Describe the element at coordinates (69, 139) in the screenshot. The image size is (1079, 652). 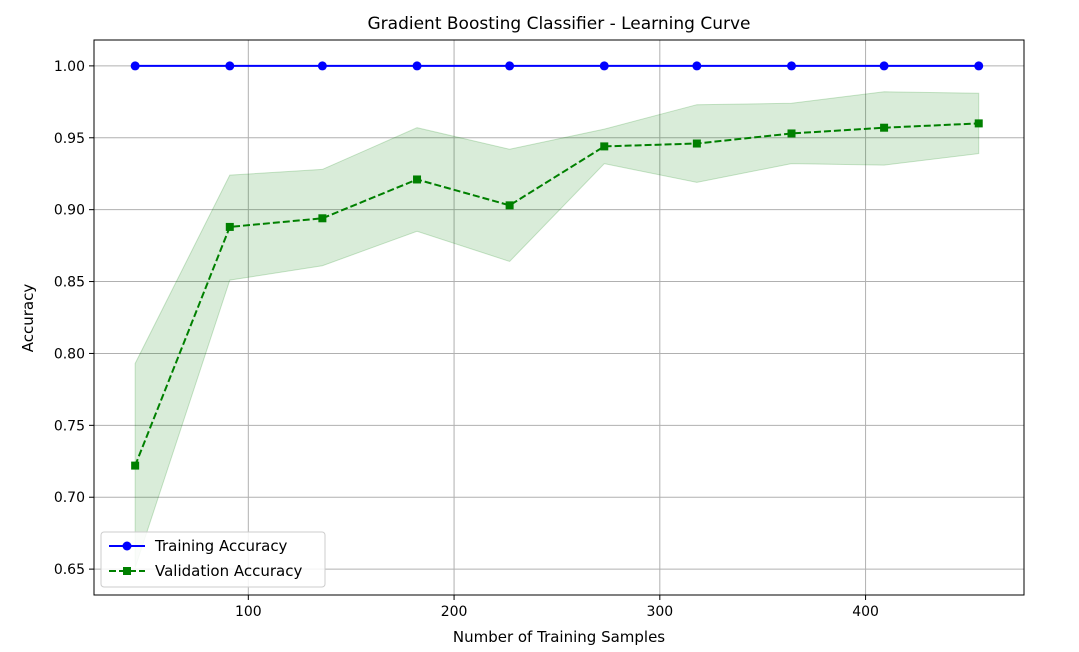
I see `y-tick-label: 0.95` at that location.